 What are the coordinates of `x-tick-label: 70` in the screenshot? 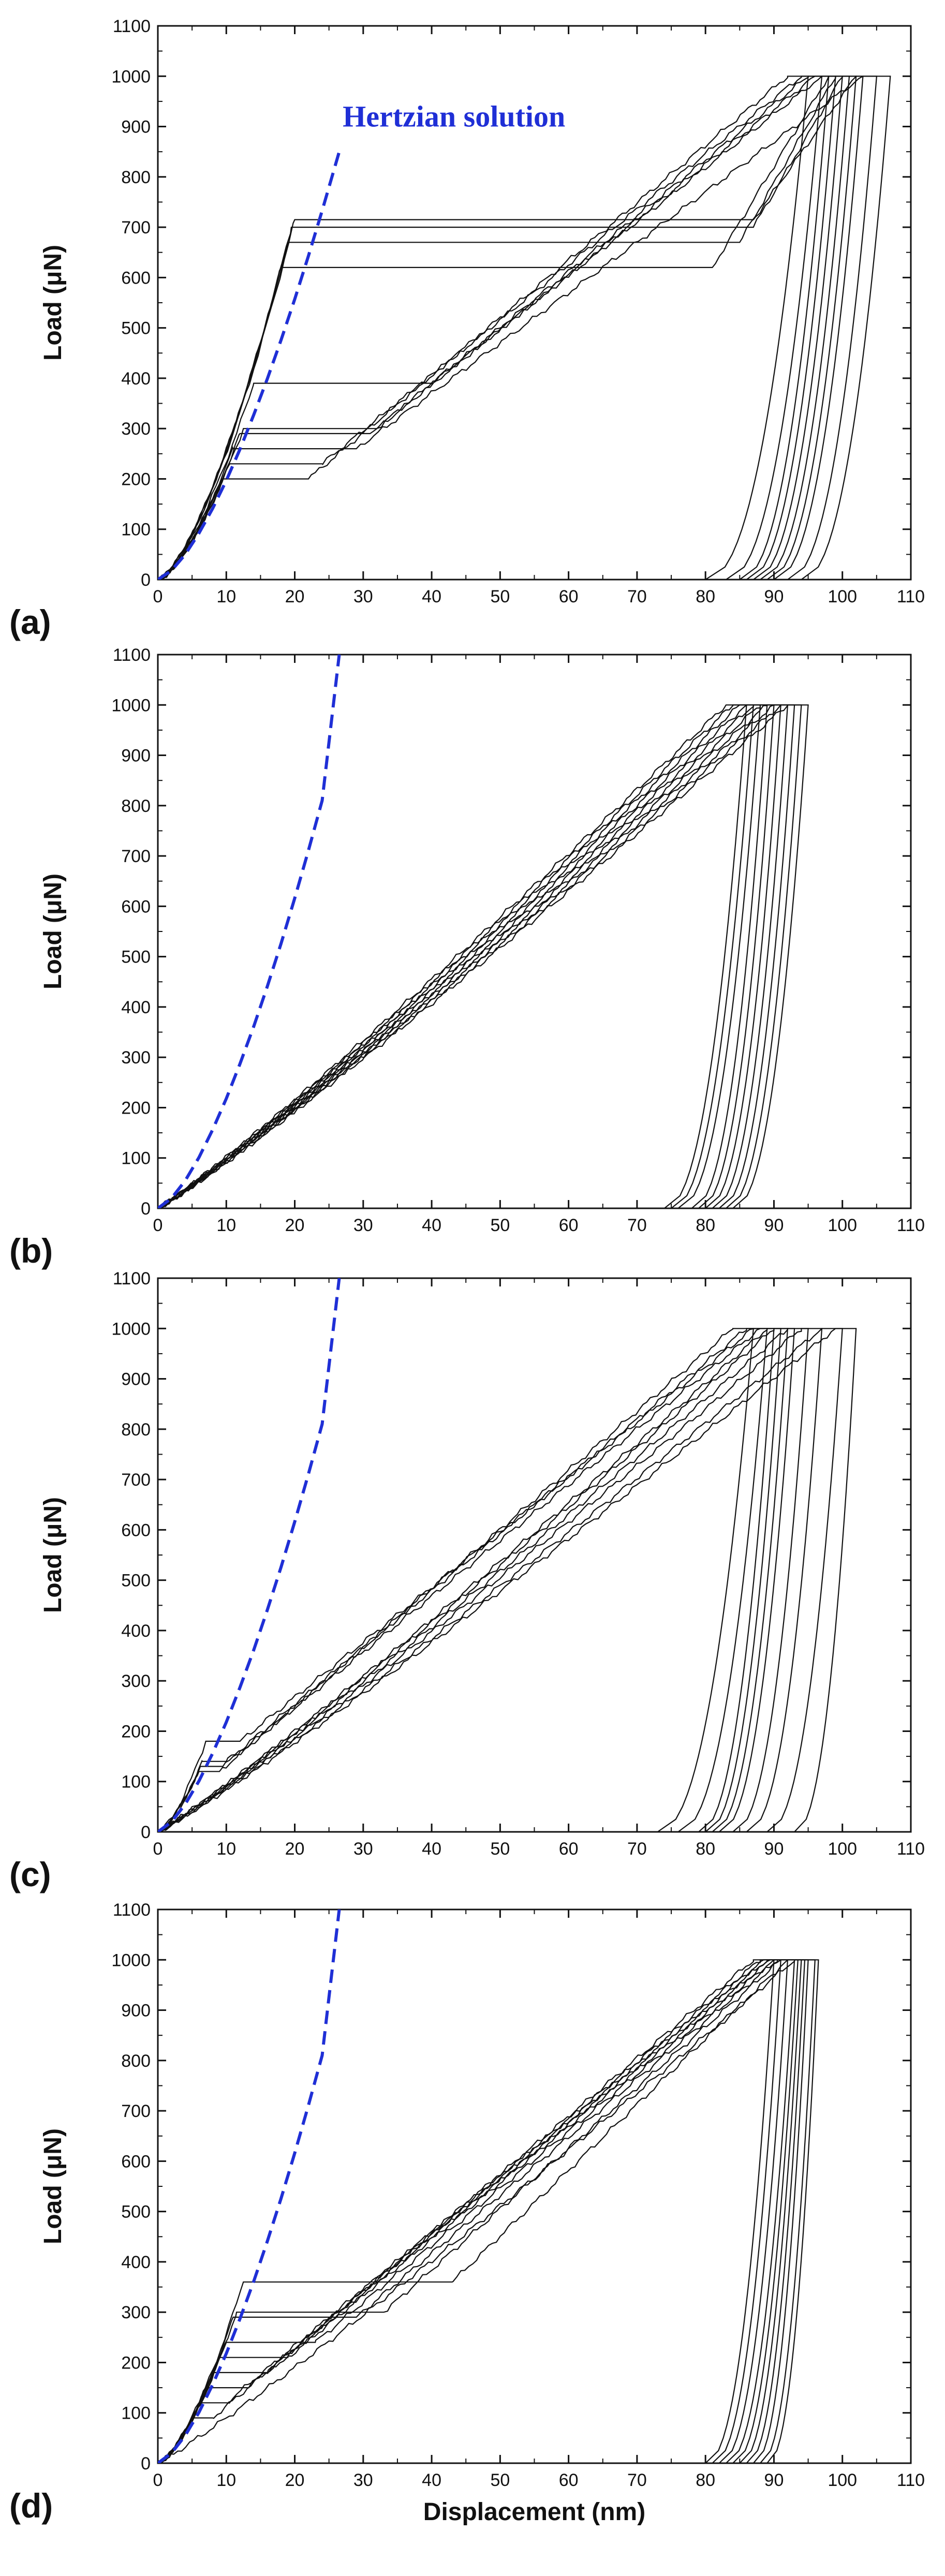 It's located at (637, 1225).